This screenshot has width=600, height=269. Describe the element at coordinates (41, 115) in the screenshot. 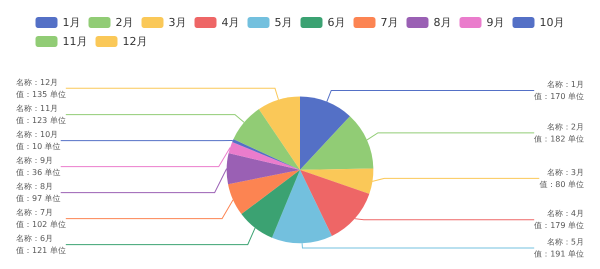

I see `data-label: 名称：11月值：123 单位` at that location.